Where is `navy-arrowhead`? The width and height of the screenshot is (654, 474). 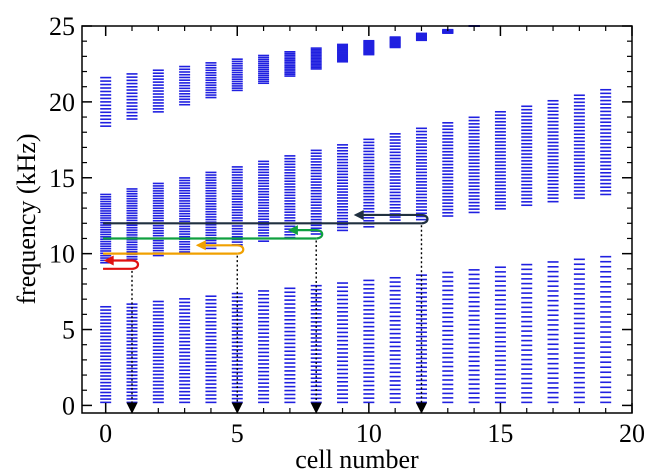 navy-arrowhead is located at coordinates (358, 214).